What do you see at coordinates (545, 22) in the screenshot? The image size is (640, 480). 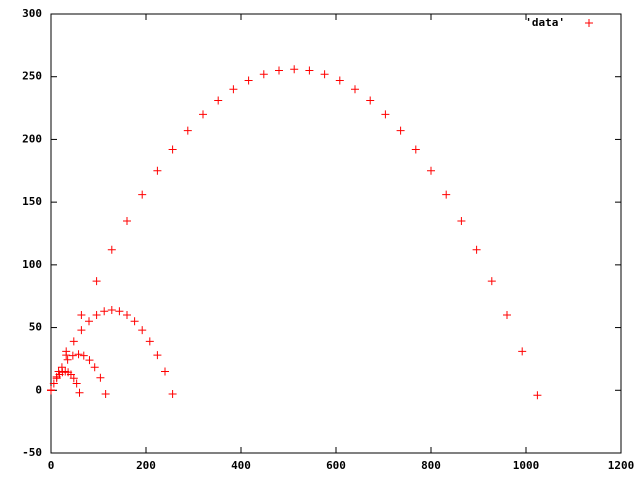 I see `legend-label: 'data'` at bounding box center [545, 22].